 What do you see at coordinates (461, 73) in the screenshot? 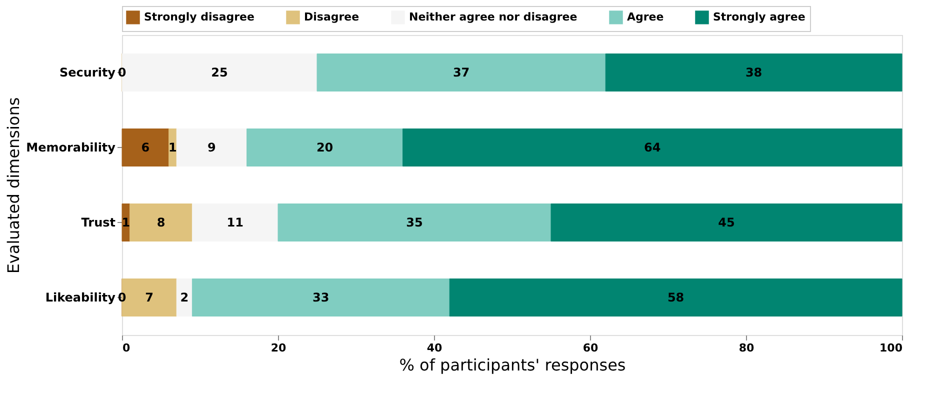
I see `data-label: 37` at bounding box center [461, 73].